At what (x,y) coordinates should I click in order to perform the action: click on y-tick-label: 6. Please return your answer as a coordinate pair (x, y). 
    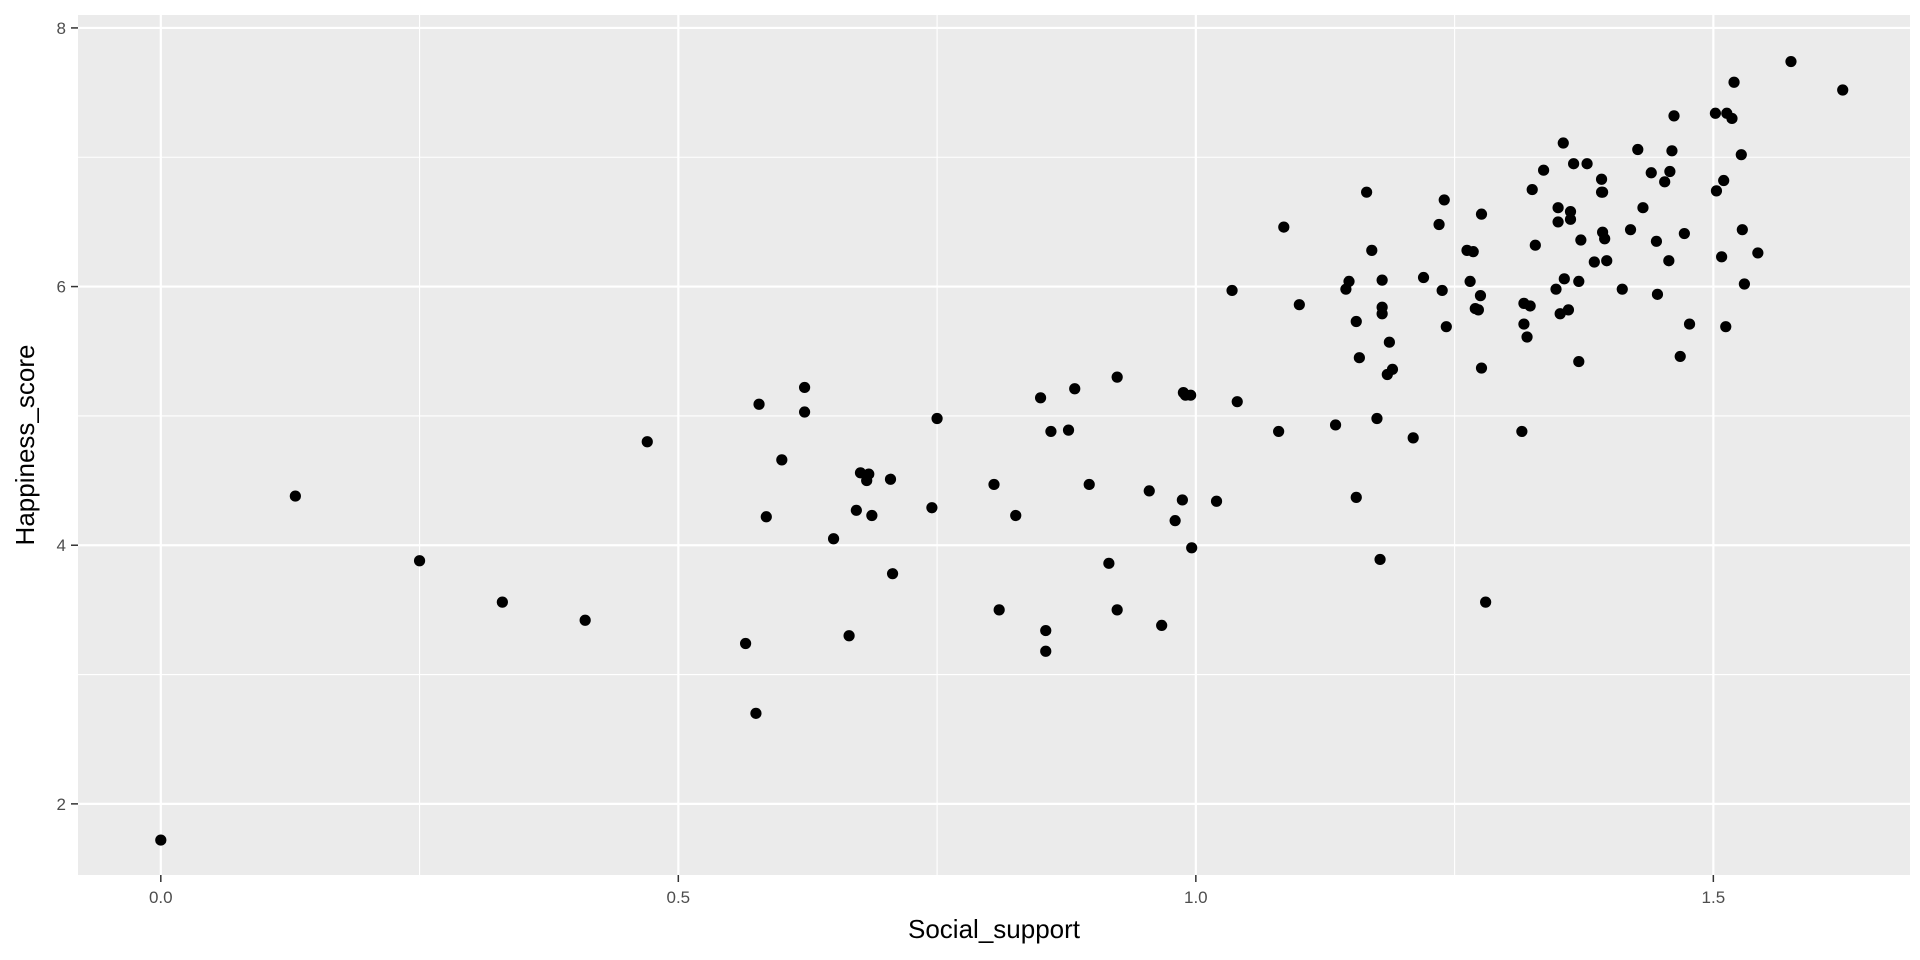
    Looking at the image, I should click on (61, 287).